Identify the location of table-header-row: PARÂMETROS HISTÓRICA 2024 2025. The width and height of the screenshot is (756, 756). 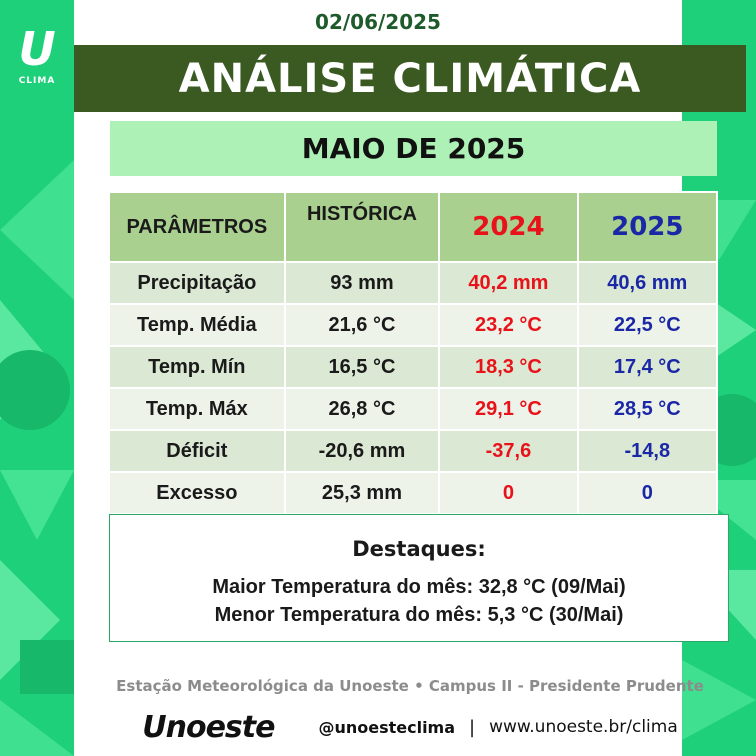
(413, 227).